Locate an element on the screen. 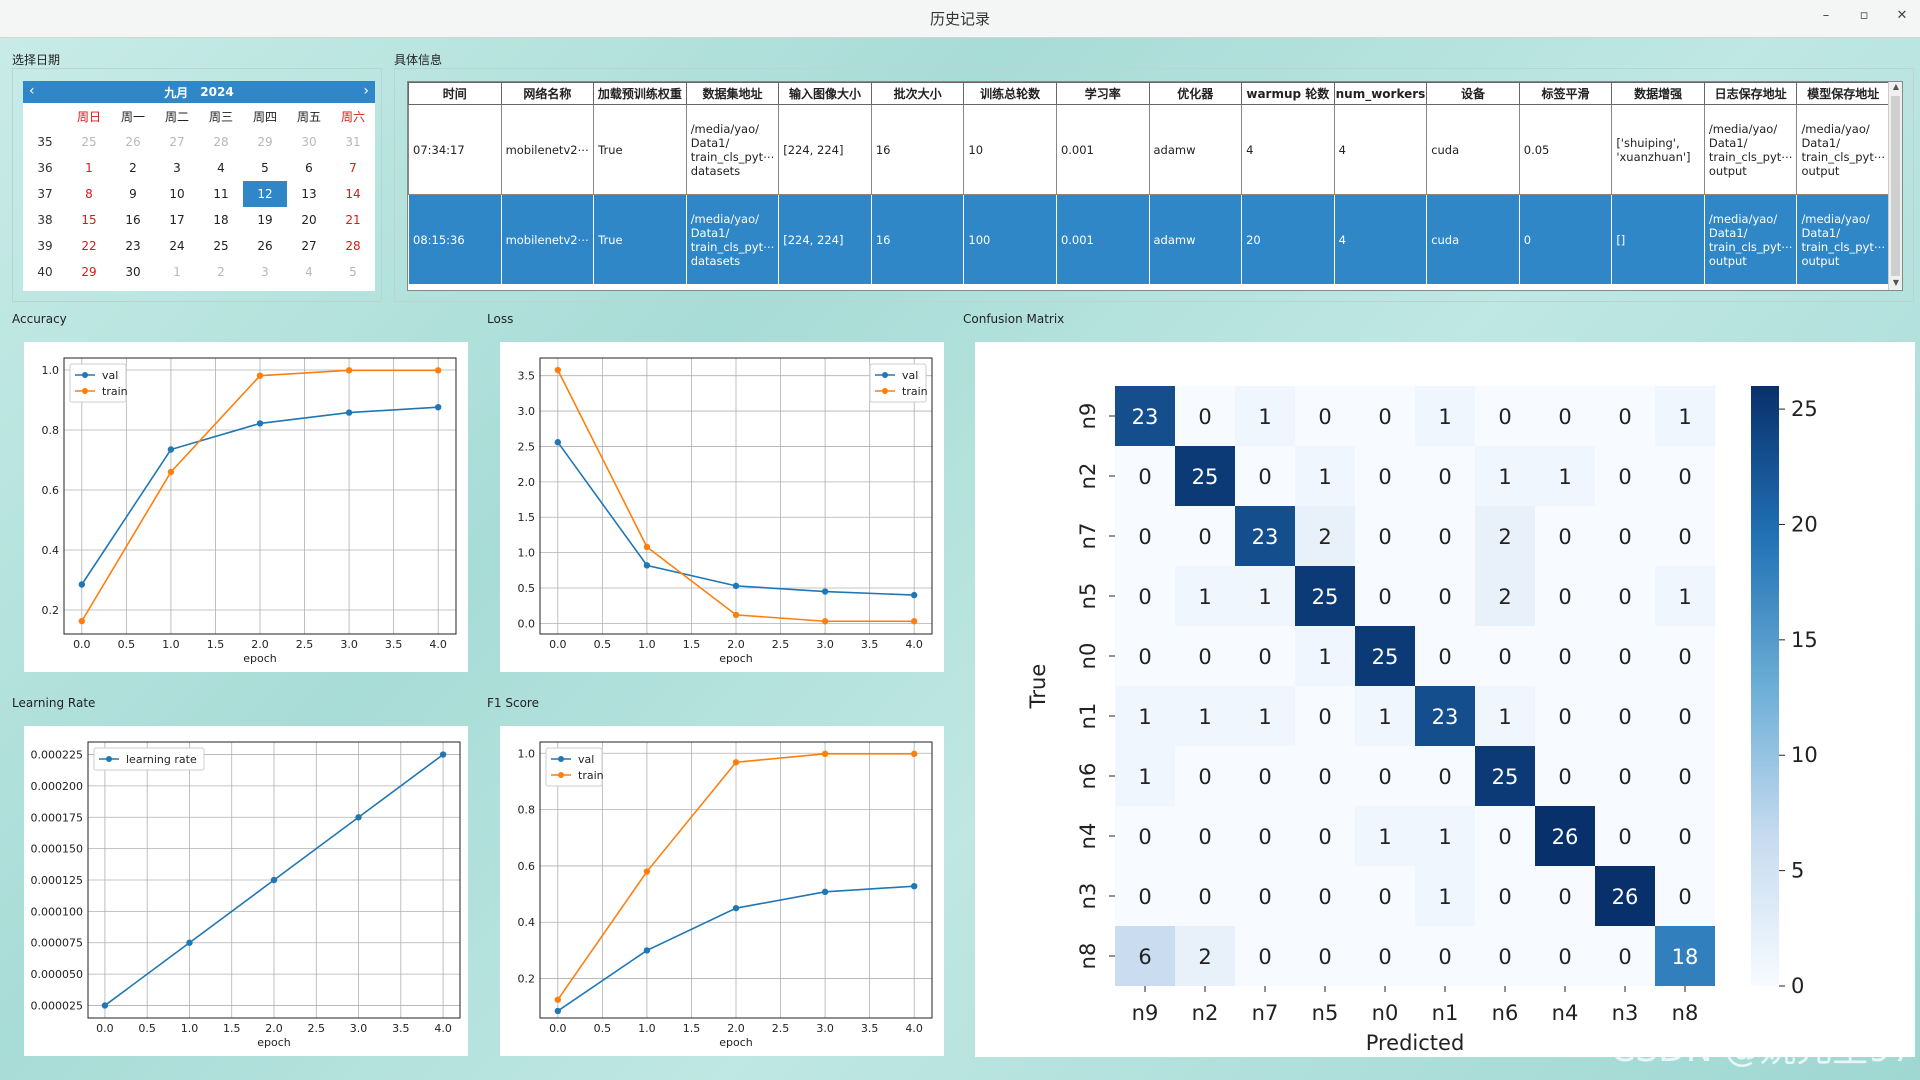  scrollbar-thumb is located at coordinates (1895, 186).